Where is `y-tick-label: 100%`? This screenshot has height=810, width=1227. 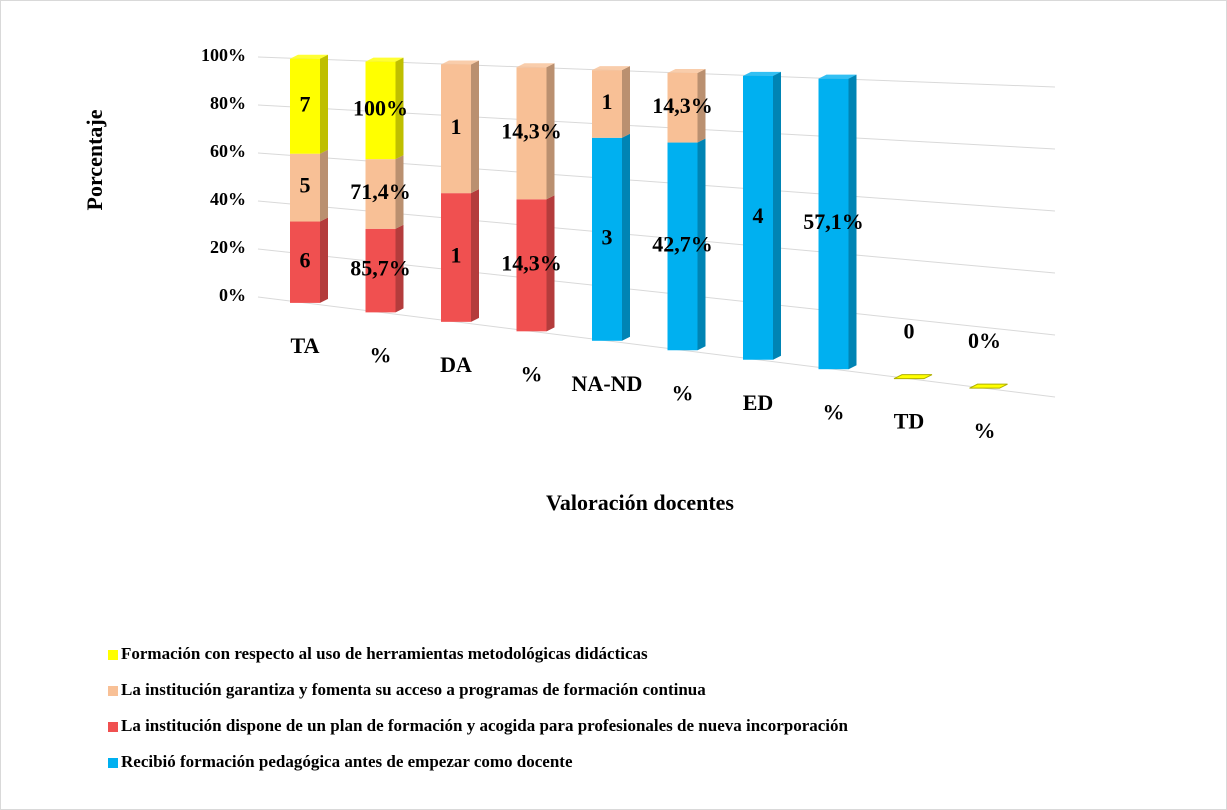
y-tick-label: 100% is located at coordinates (223, 55).